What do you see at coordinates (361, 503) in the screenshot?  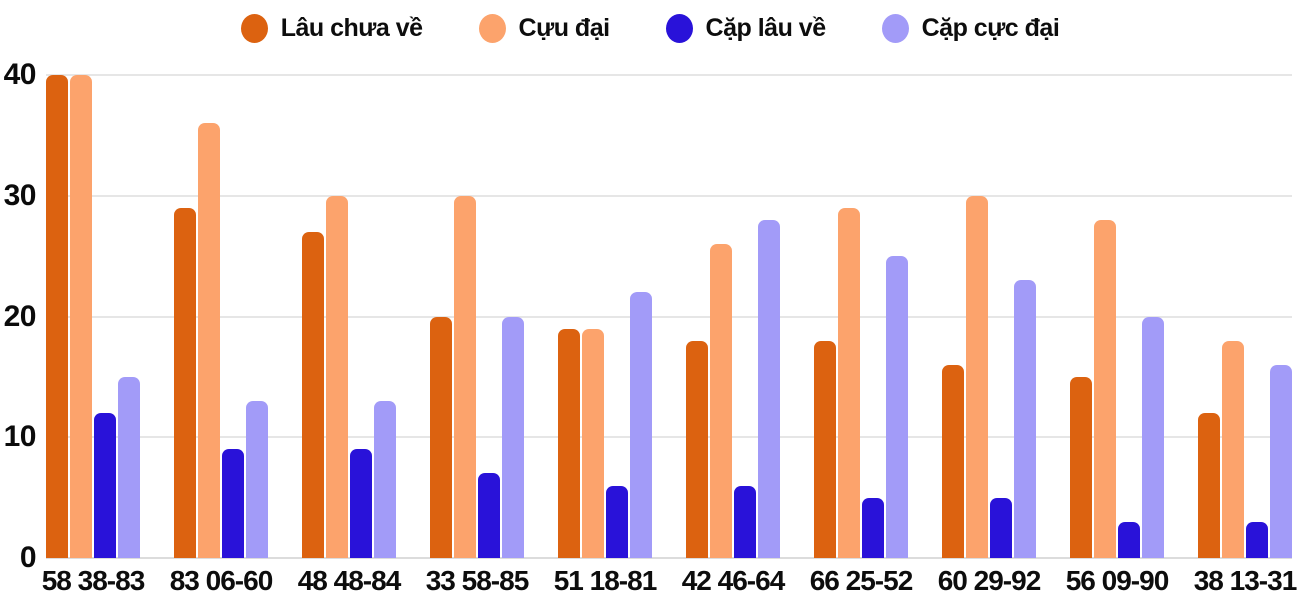 I see `bar-series2-cat2` at bounding box center [361, 503].